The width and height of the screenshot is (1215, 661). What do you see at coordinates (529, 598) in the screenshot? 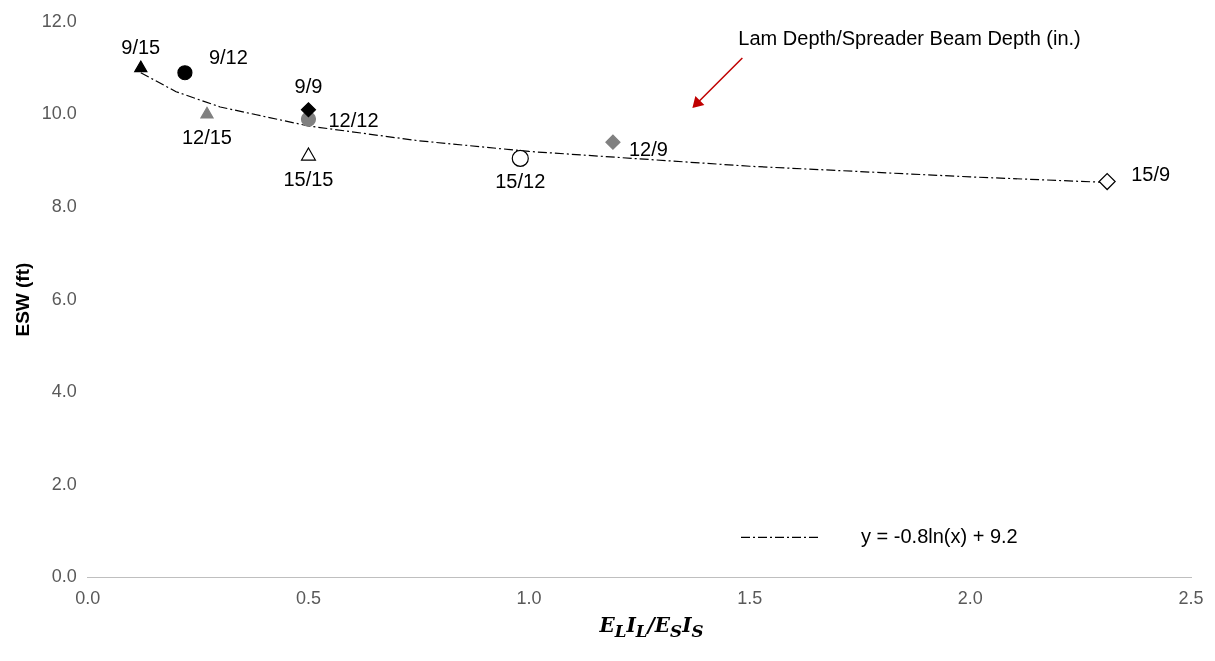
I see `x-tick-label: 1.0` at bounding box center [529, 598].